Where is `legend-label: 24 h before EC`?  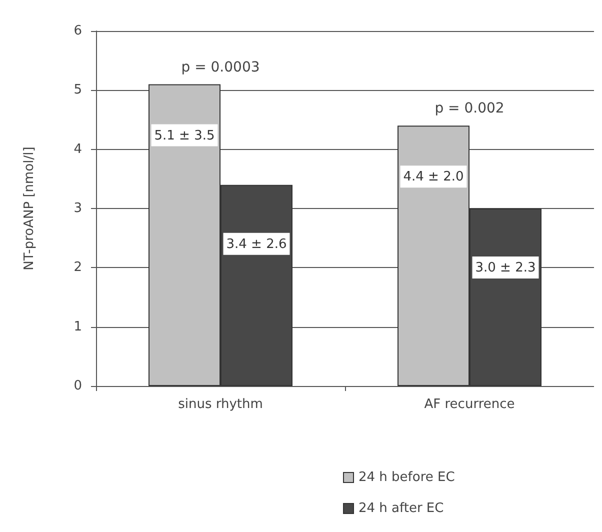
legend-label: 24 h before EC is located at coordinates (406, 477).